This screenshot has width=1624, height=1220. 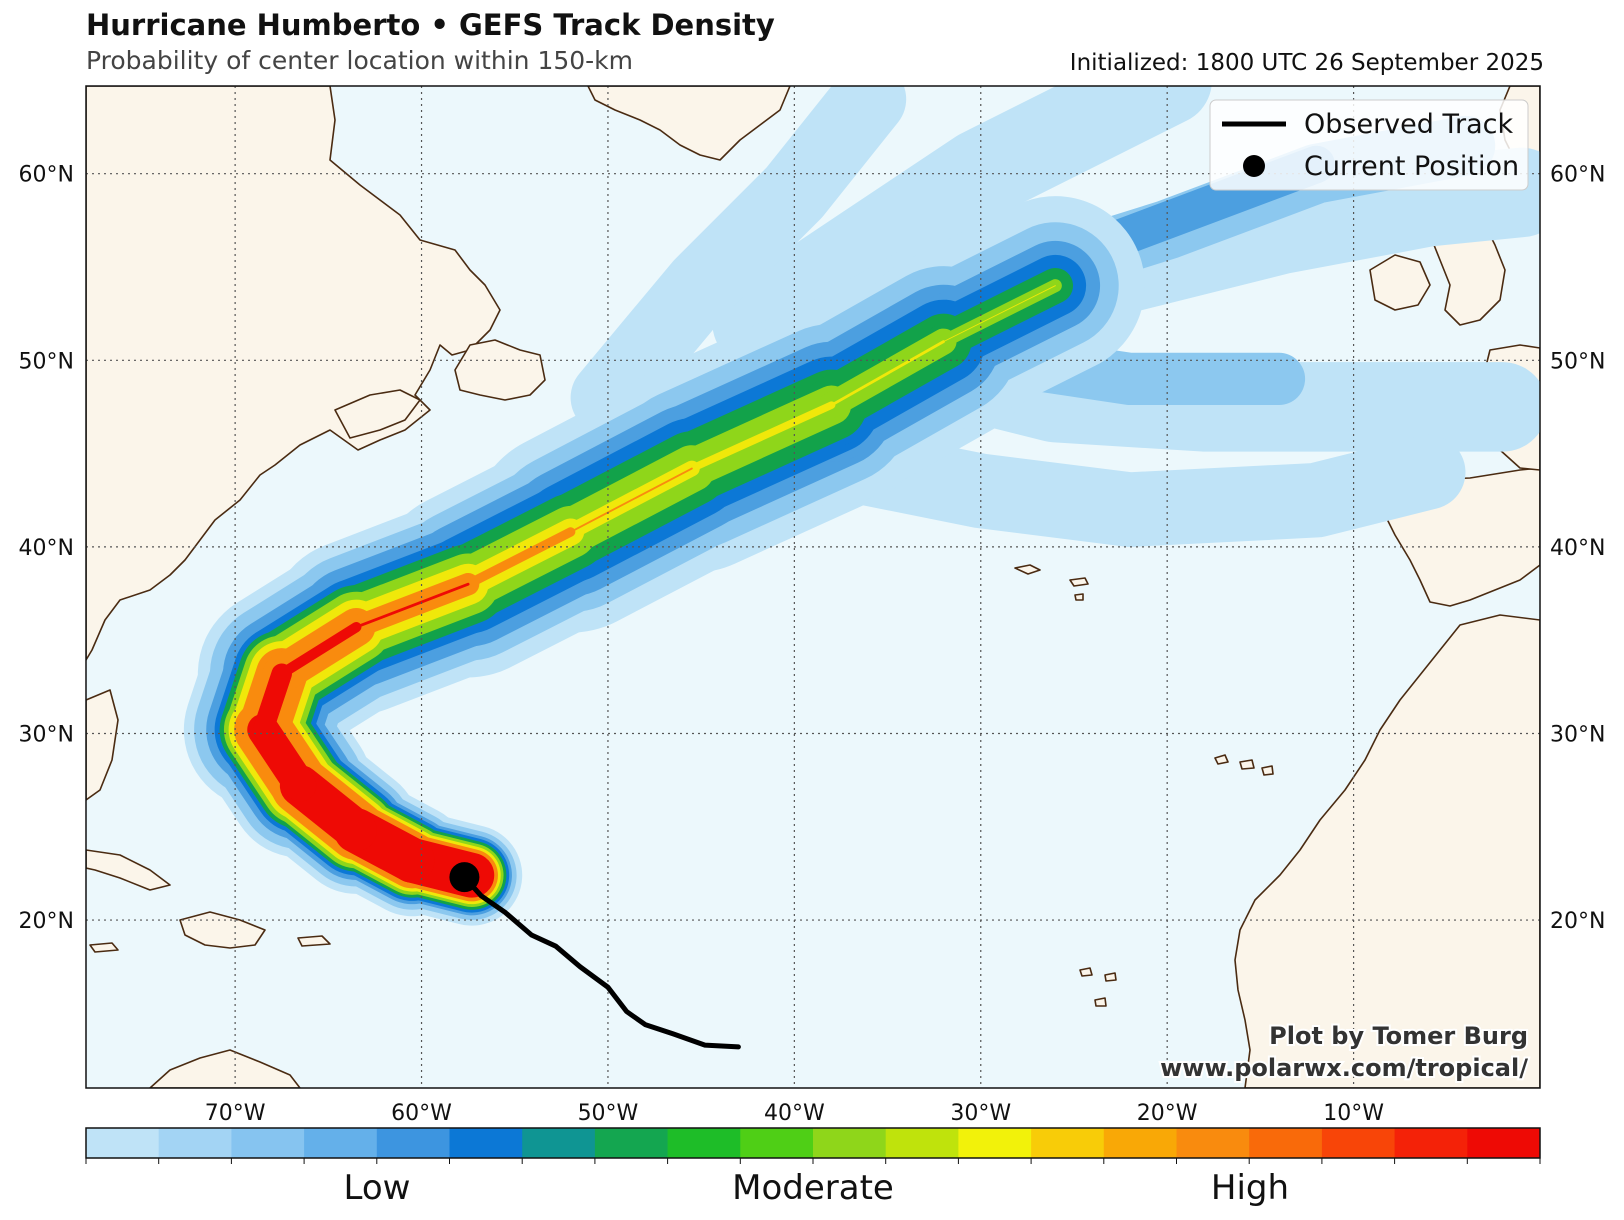 What do you see at coordinates (1306, 63) in the screenshot?
I see `init-time: Initialized: 1800 UTC 26 September 2025` at bounding box center [1306, 63].